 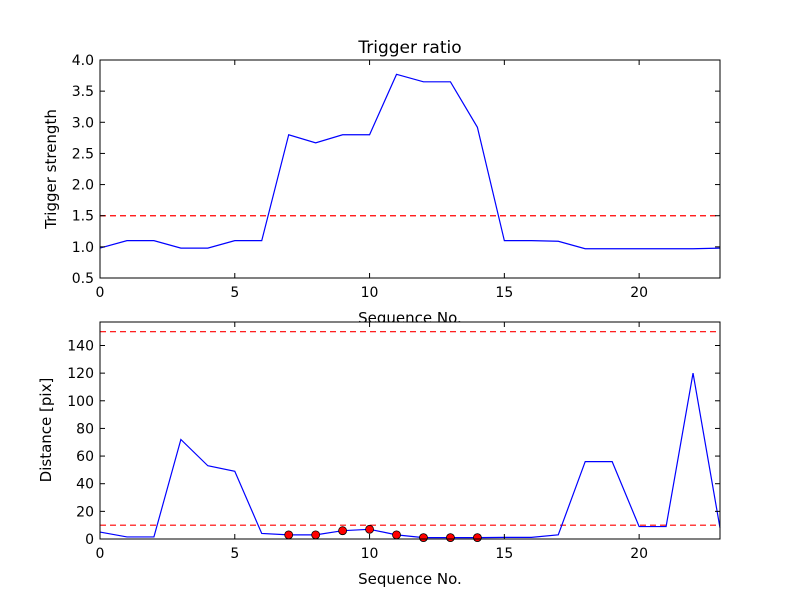 I want to click on bottom-x-axis-label: Sequence No., so click(x=410, y=579).